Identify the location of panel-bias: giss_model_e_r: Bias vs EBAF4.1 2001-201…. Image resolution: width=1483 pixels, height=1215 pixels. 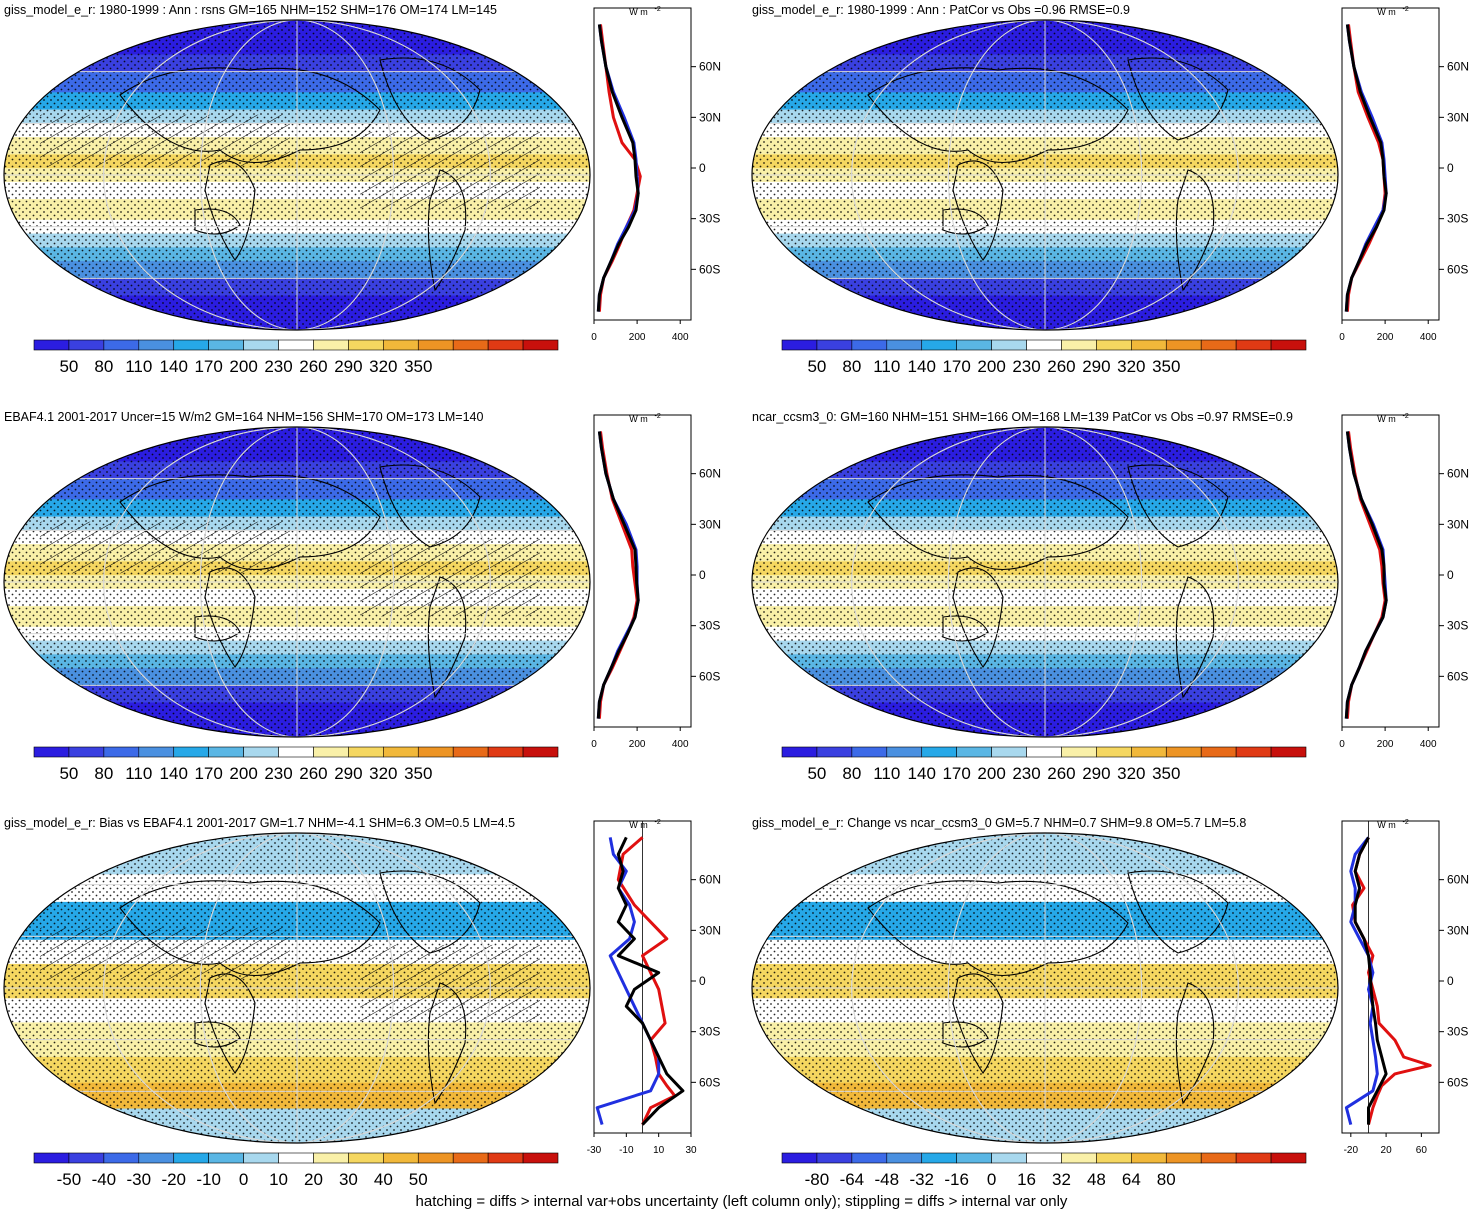
(362, 1002).